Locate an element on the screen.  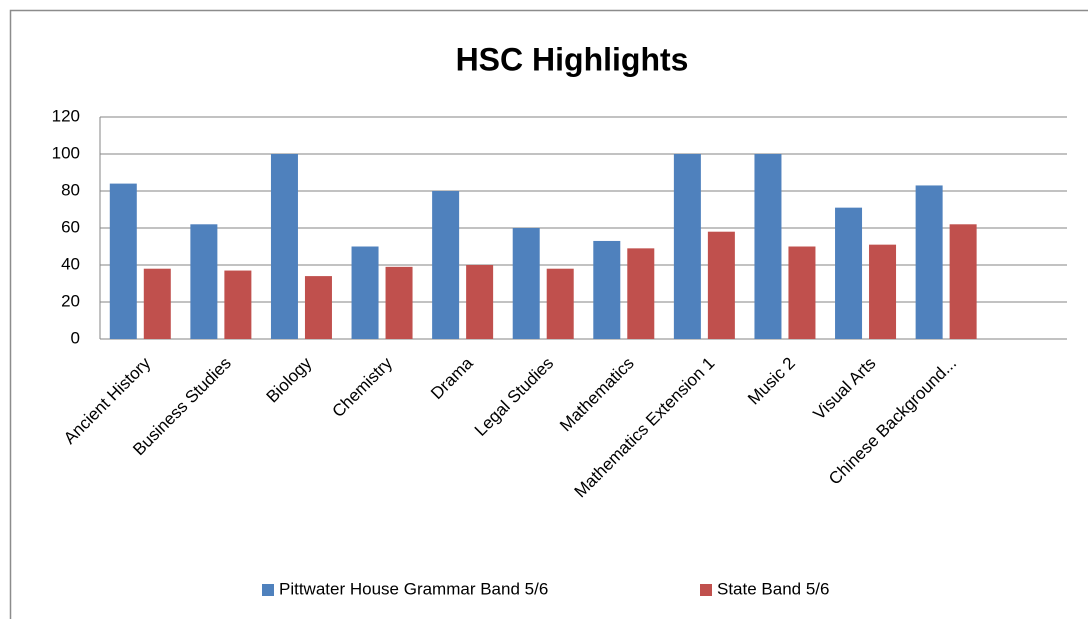
y-tick-label: 60 is located at coordinates (70, 226).